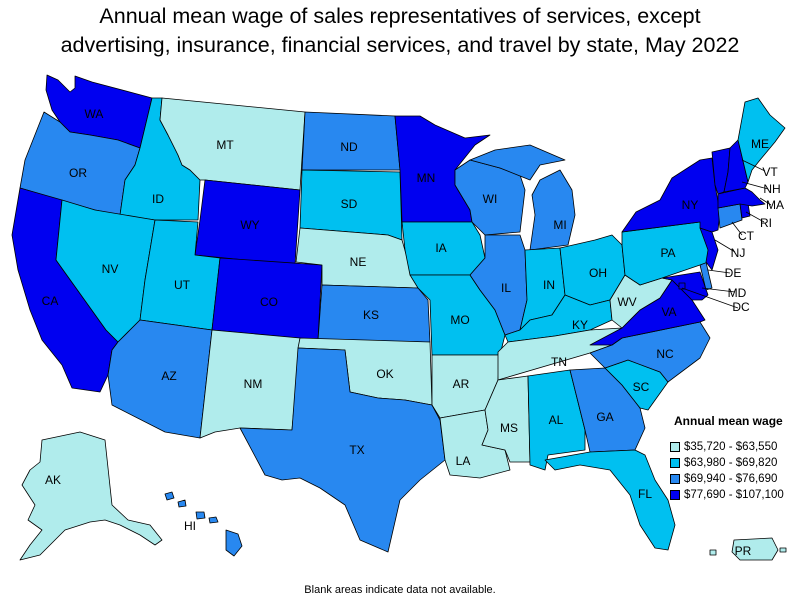 The image size is (800, 600). What do you see at coordinates (775, 205) in the screenshot?
I see `label-MA: MA` at bounding box center [775, 205].